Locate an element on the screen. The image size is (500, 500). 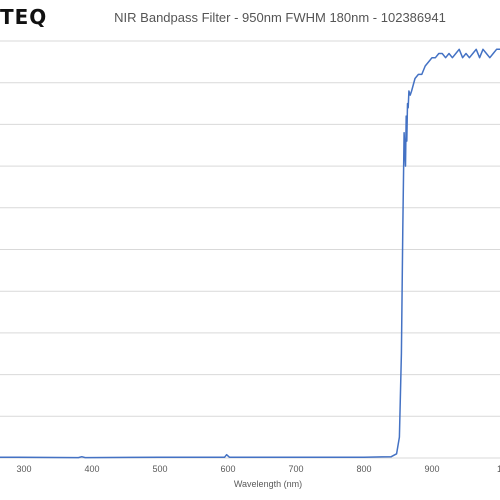
x-tick-label-900: 900 is located at coordinates (431, 469).